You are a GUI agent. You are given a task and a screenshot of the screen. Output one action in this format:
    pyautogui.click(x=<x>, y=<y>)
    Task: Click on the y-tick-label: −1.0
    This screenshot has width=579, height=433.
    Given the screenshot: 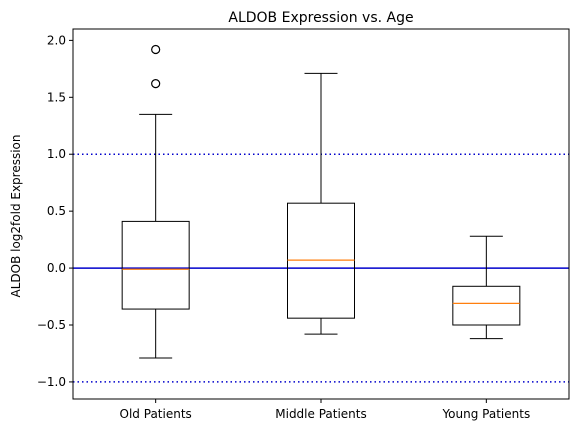 What is the action you would take?
    pyautogui.click(x=51, y=382)
    